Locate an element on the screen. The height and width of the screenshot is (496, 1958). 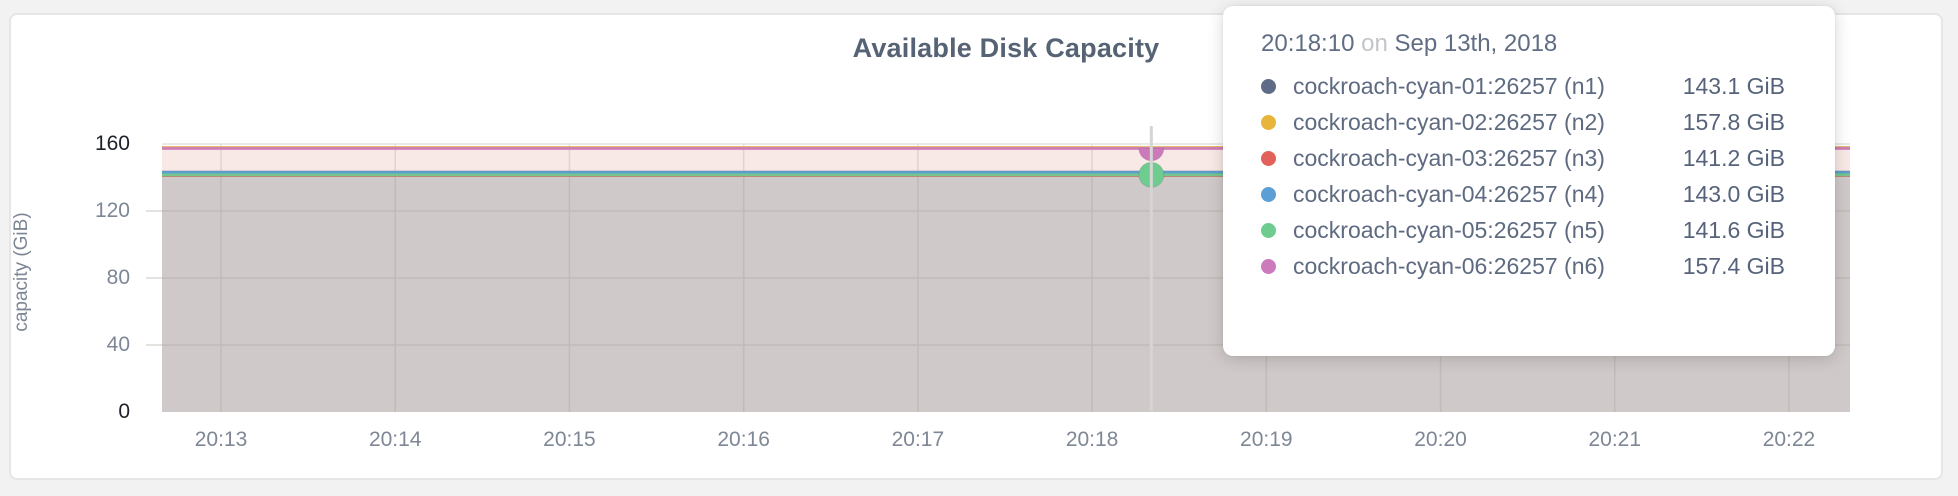
tooltip-series-row: cockroach-cyan-05:26257 (n5) 141.6 GiB is located at coordinates (1523, 230).